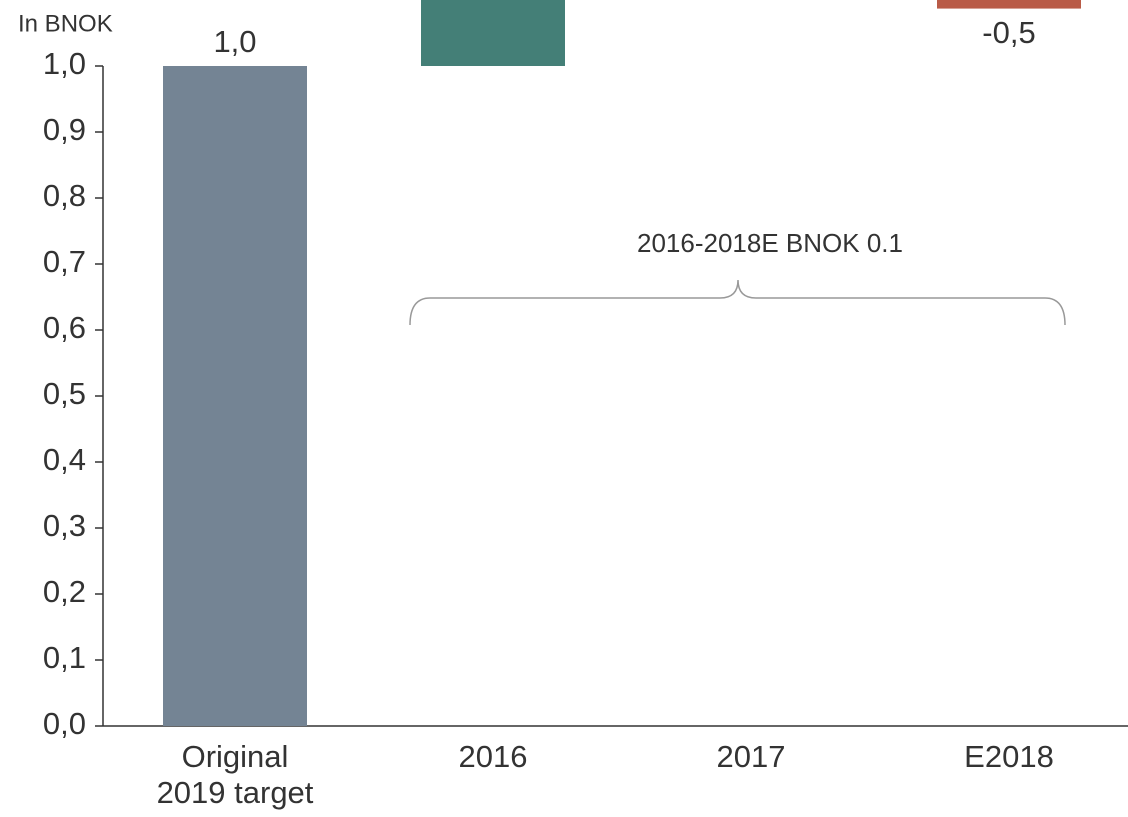 The width and height of the screenshot is (1128, 817). Describe the element at coordinates (64, 459) in the screenshot. I see `y-tick-label: 0,4` at that location.